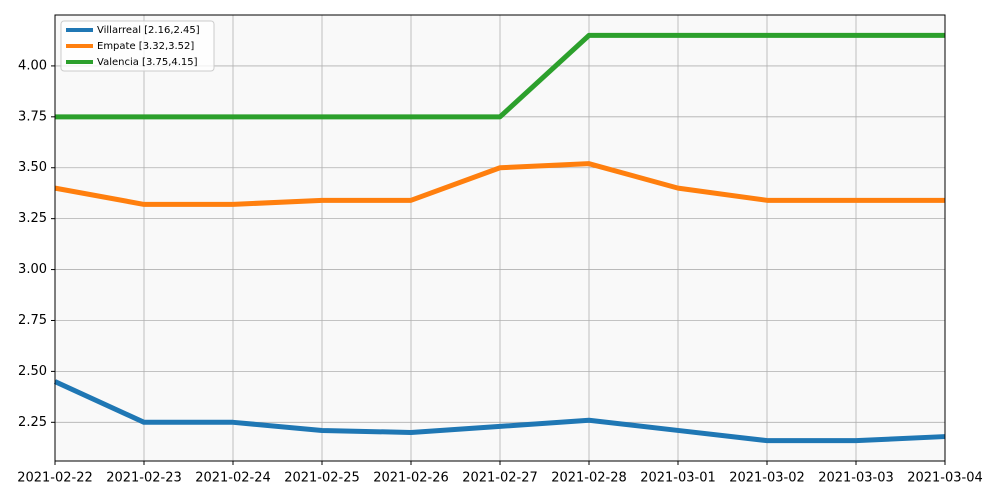 Image resolution: width=1000 pixels, height=500 pixels. I want to click on x-tick-label: 2021-02-28, so click(589, 478).